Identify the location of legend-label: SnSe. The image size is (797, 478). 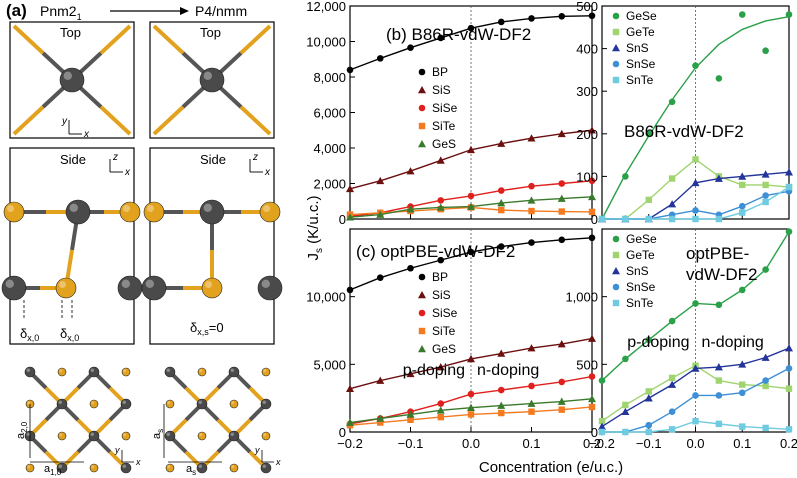
(641, 64).